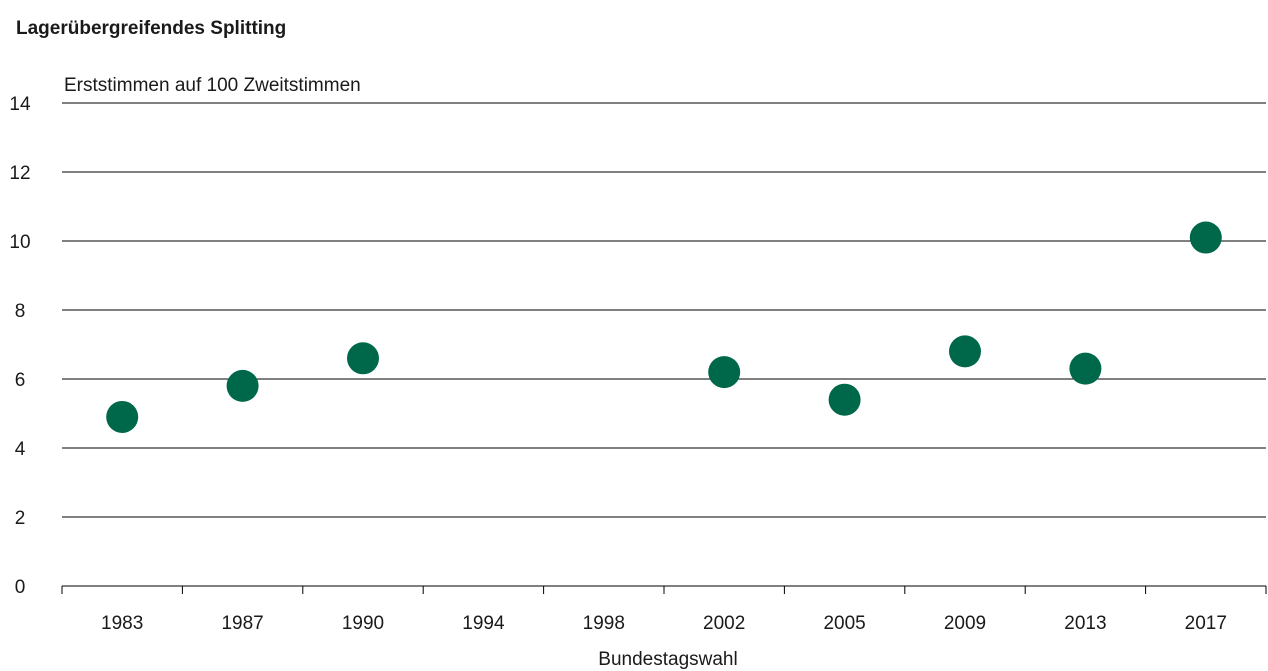  What do you see at coordinates (1206, 623) in the screenshot?
I see `x-tick-label: 2017` at bounding box center [1206, 623].